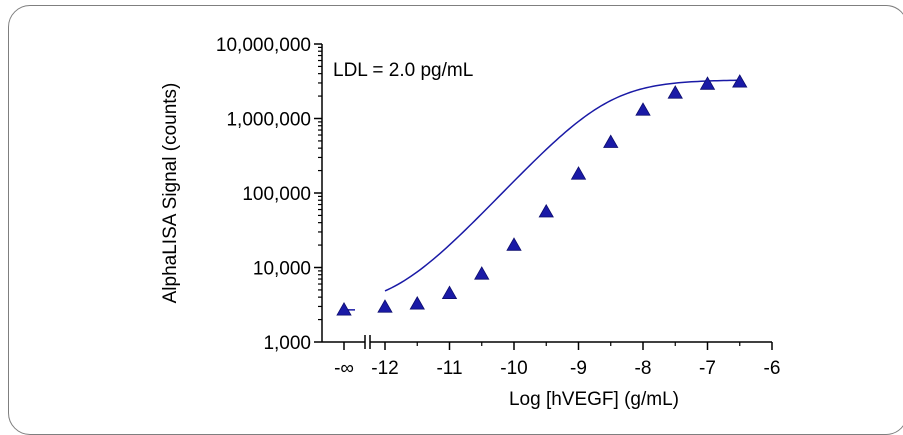 Image resolution: width=903 pixels, height=435 pixels. Describe the element at coordinates (403, 70) in the screenshot. I see `ldl-annotation: LDL = 2.0 pg/mL` at that location.